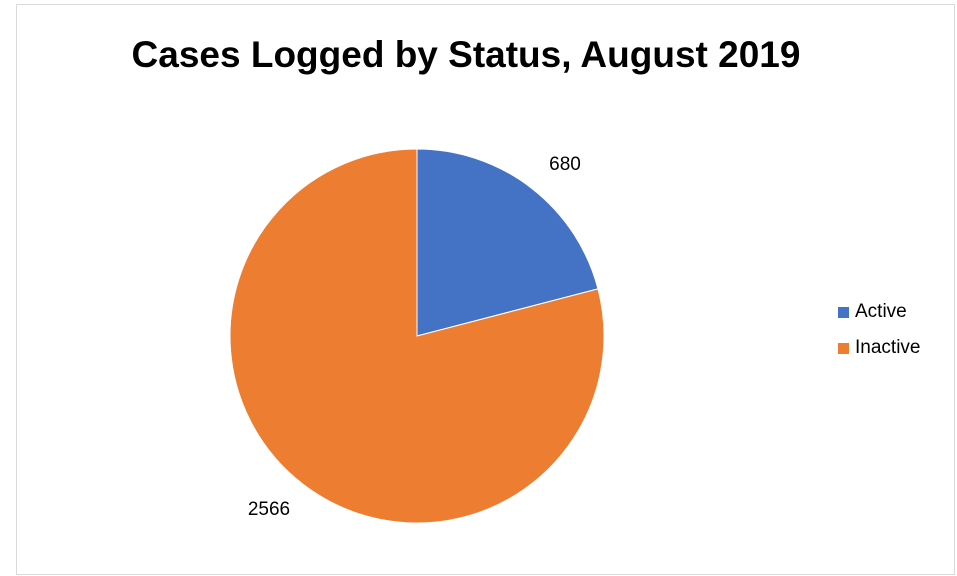 The height and width of the screenshot is (576, 957). Describe the element at coordinates (565, 164) in the screenshot. I see `data-label-active: 680` at that location.